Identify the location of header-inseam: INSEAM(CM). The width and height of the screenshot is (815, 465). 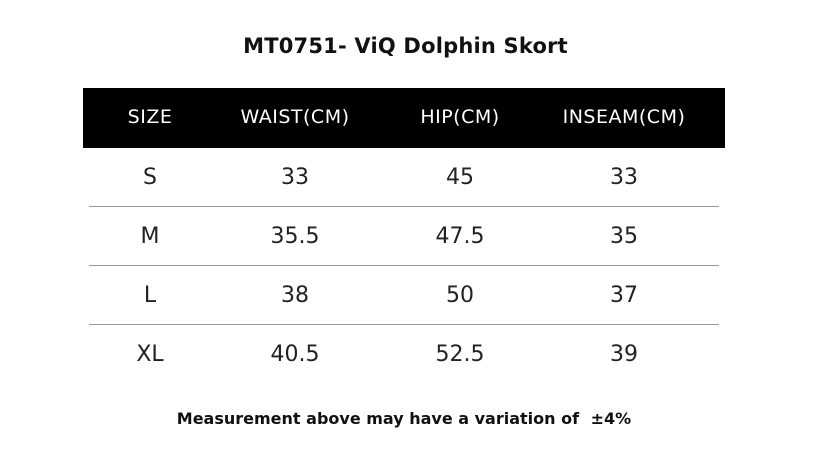
(624, 117).